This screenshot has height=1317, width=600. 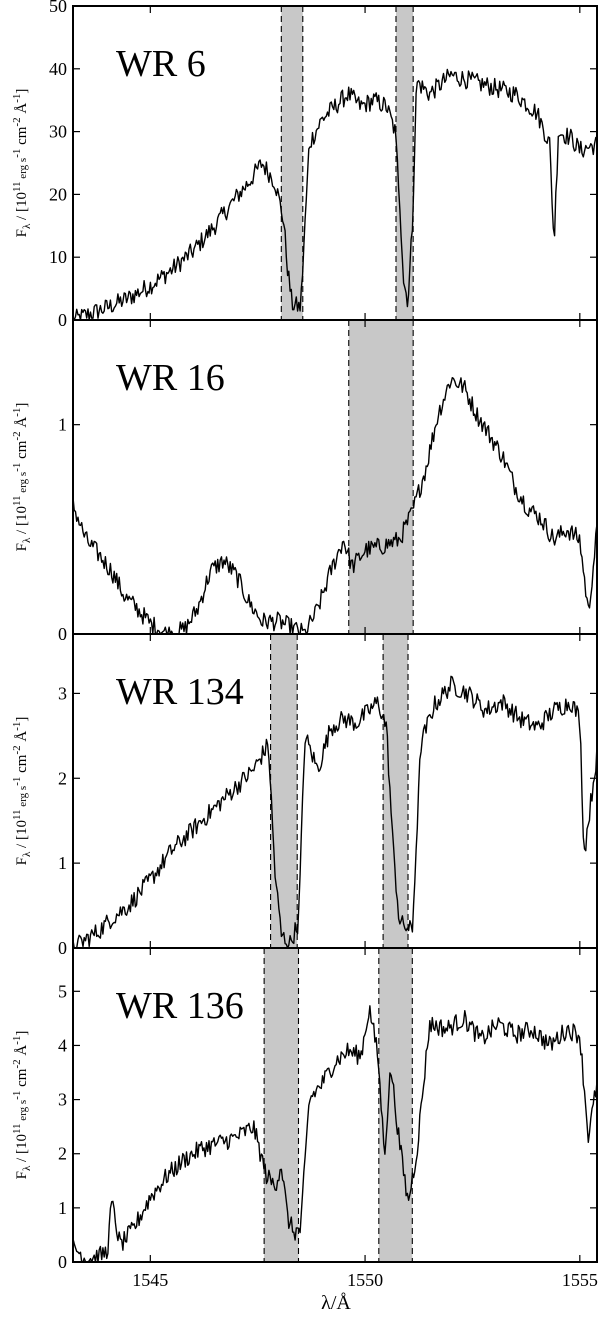 I want to click on x-axis-label: λ/Å, so click(x=336, y=1303).